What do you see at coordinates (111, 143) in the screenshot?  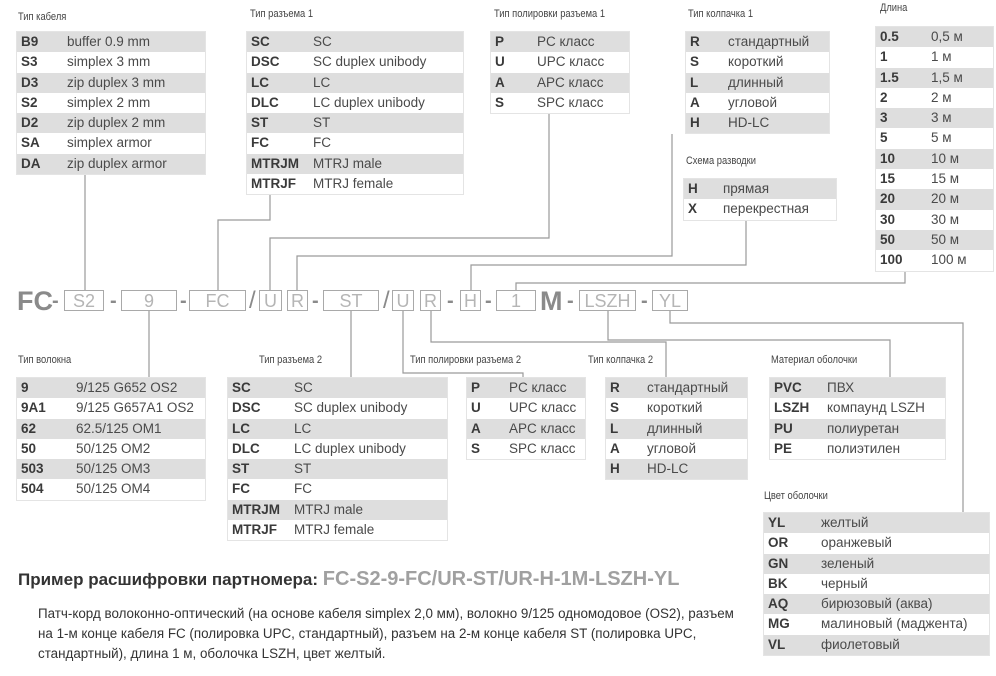 I see `table-row: SA simplex armor` at bounding box center [111, 143].